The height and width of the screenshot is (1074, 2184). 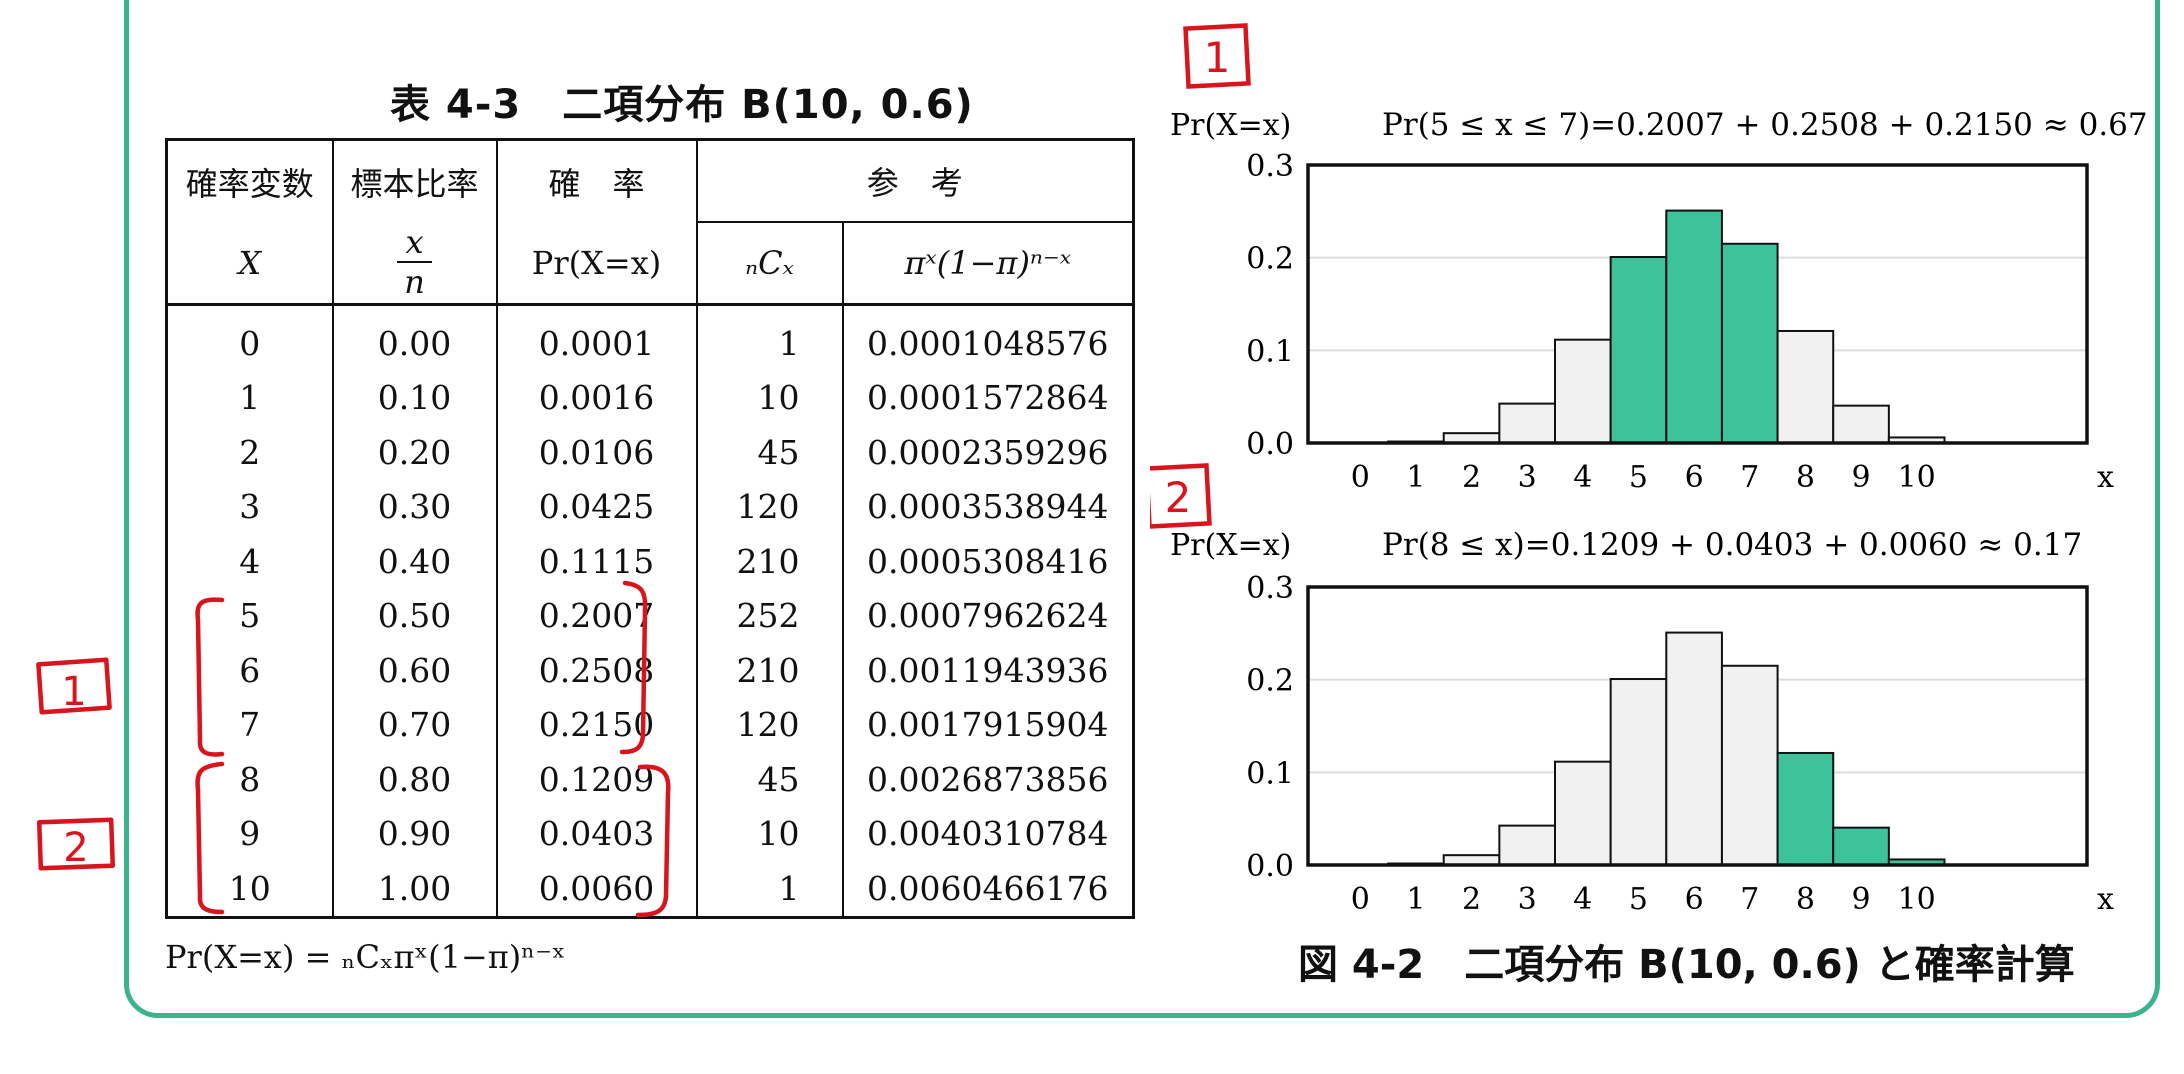 I want to click on cell-power: 0.0005308416, so click(x=988, y=561).